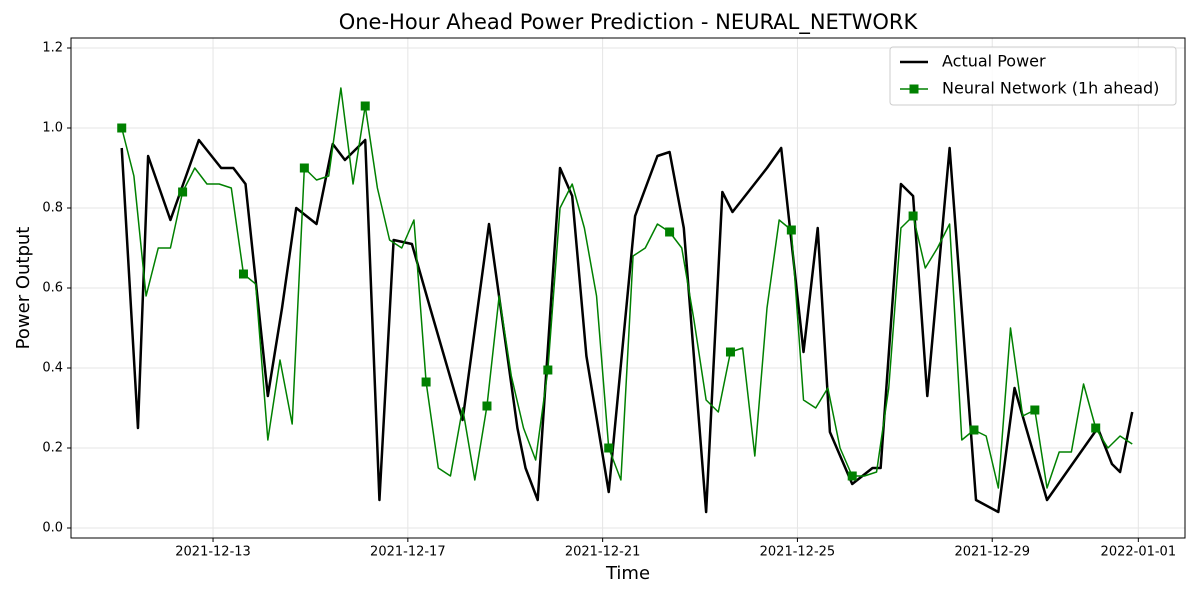 This screenshot has width=1200, height=600. Describe the element at coordinates (52, 528) in the screenshot. I see `y-tick-label: 0.0` at that location.